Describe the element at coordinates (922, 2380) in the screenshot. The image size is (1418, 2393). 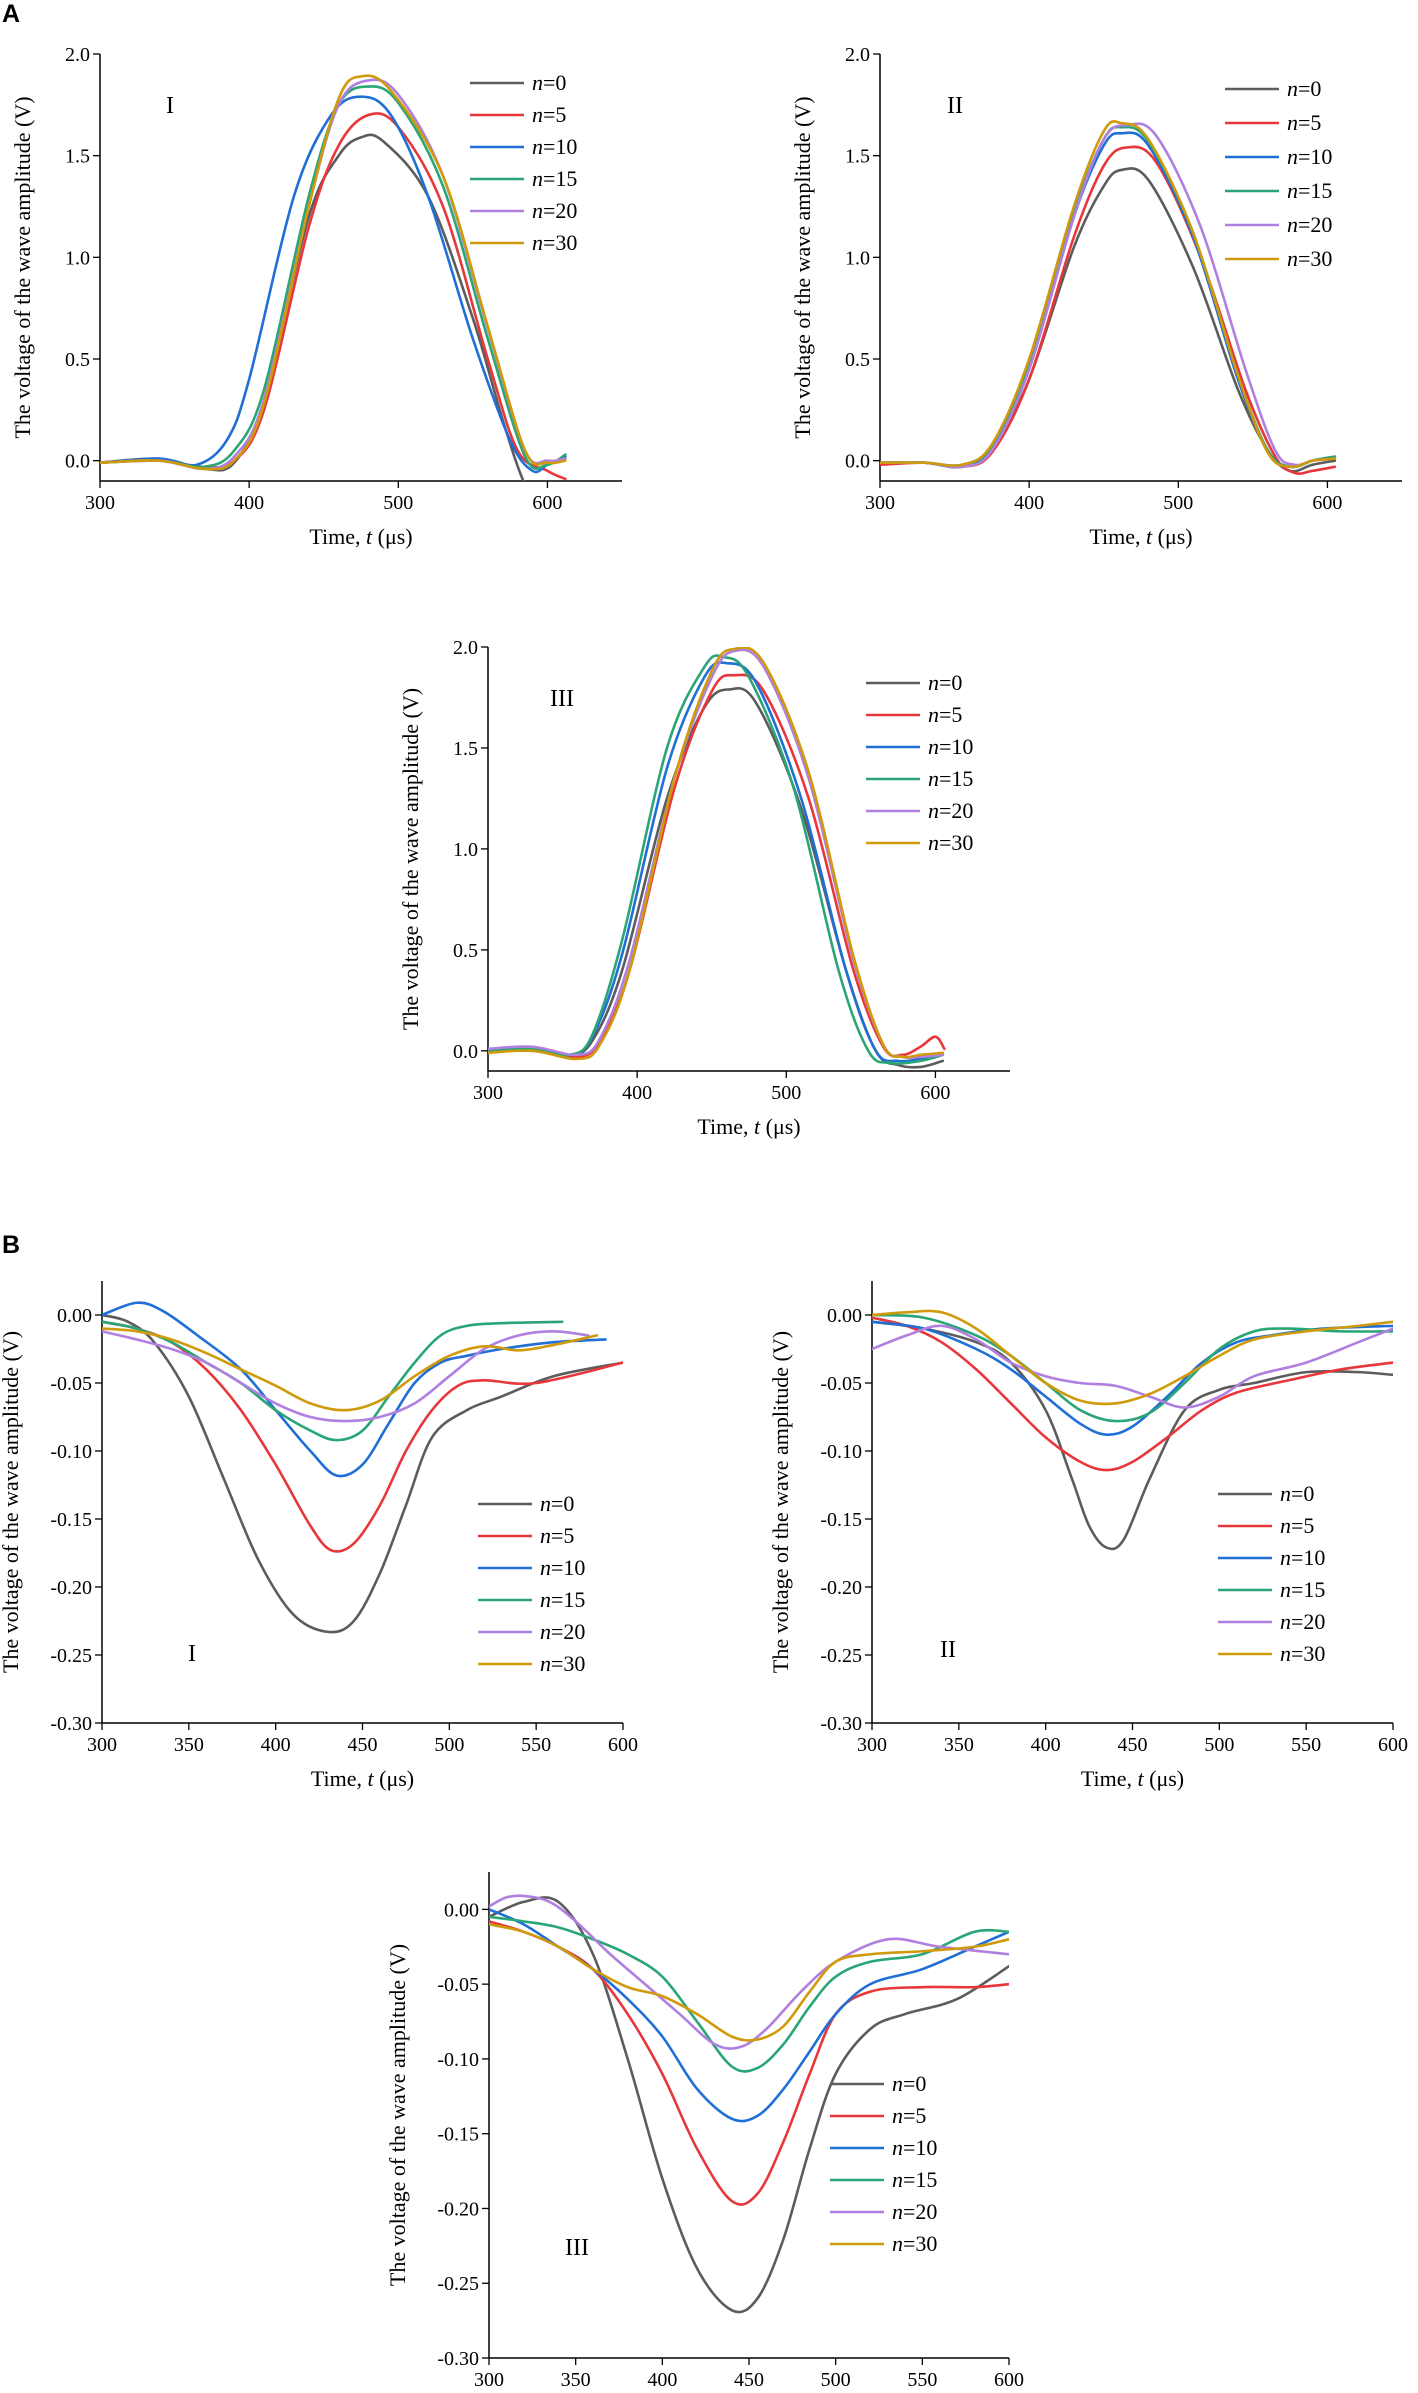
I see `x-tick-label: 550` at that location.